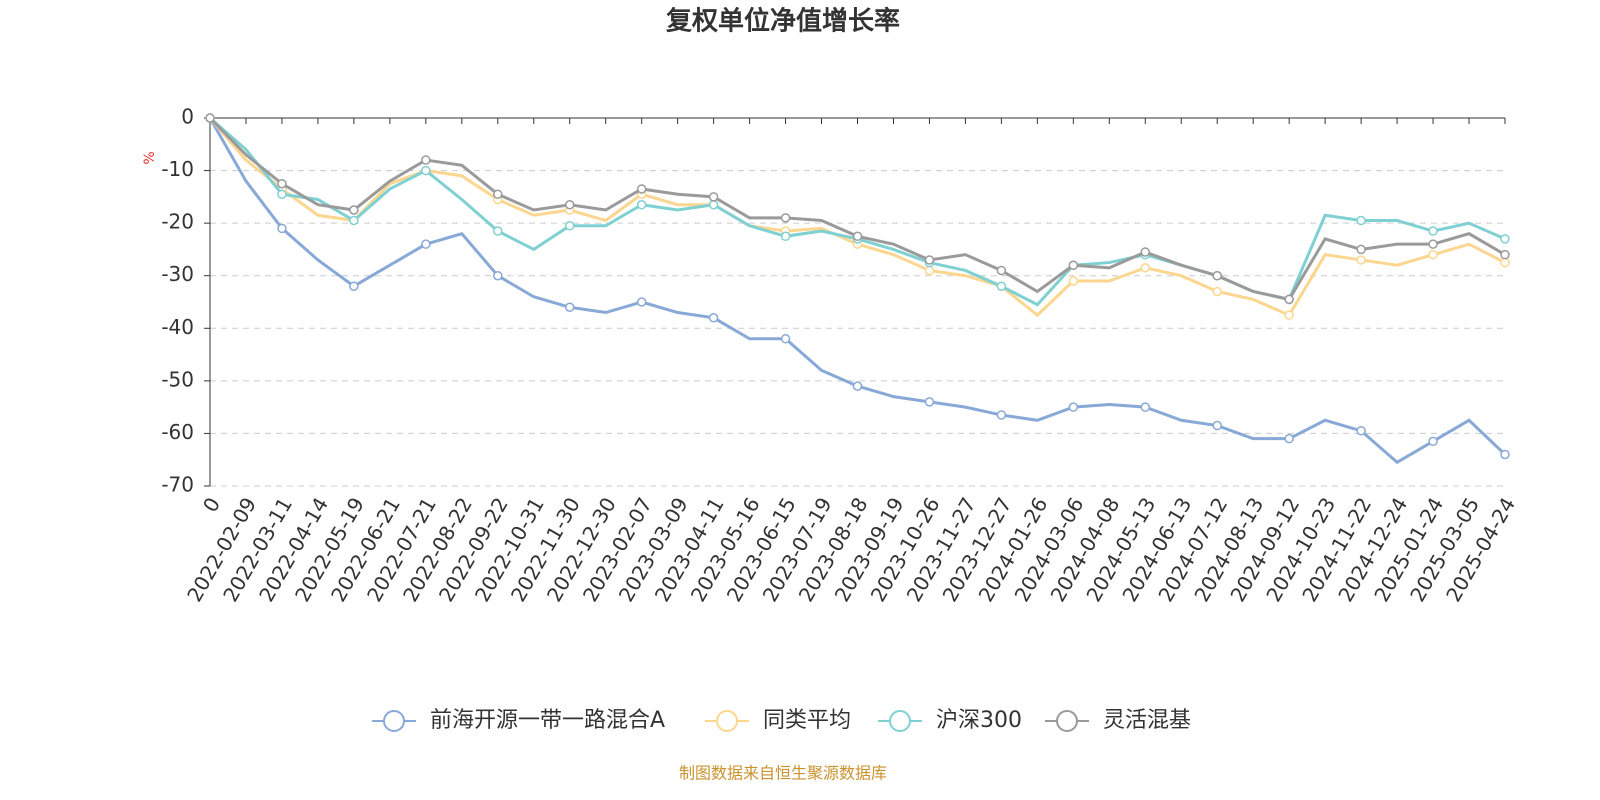 The image size is (1600, 800). Describe the element at coordinates (177, 327) in the screenshot. I see `y-tick-label: -40` at that location.